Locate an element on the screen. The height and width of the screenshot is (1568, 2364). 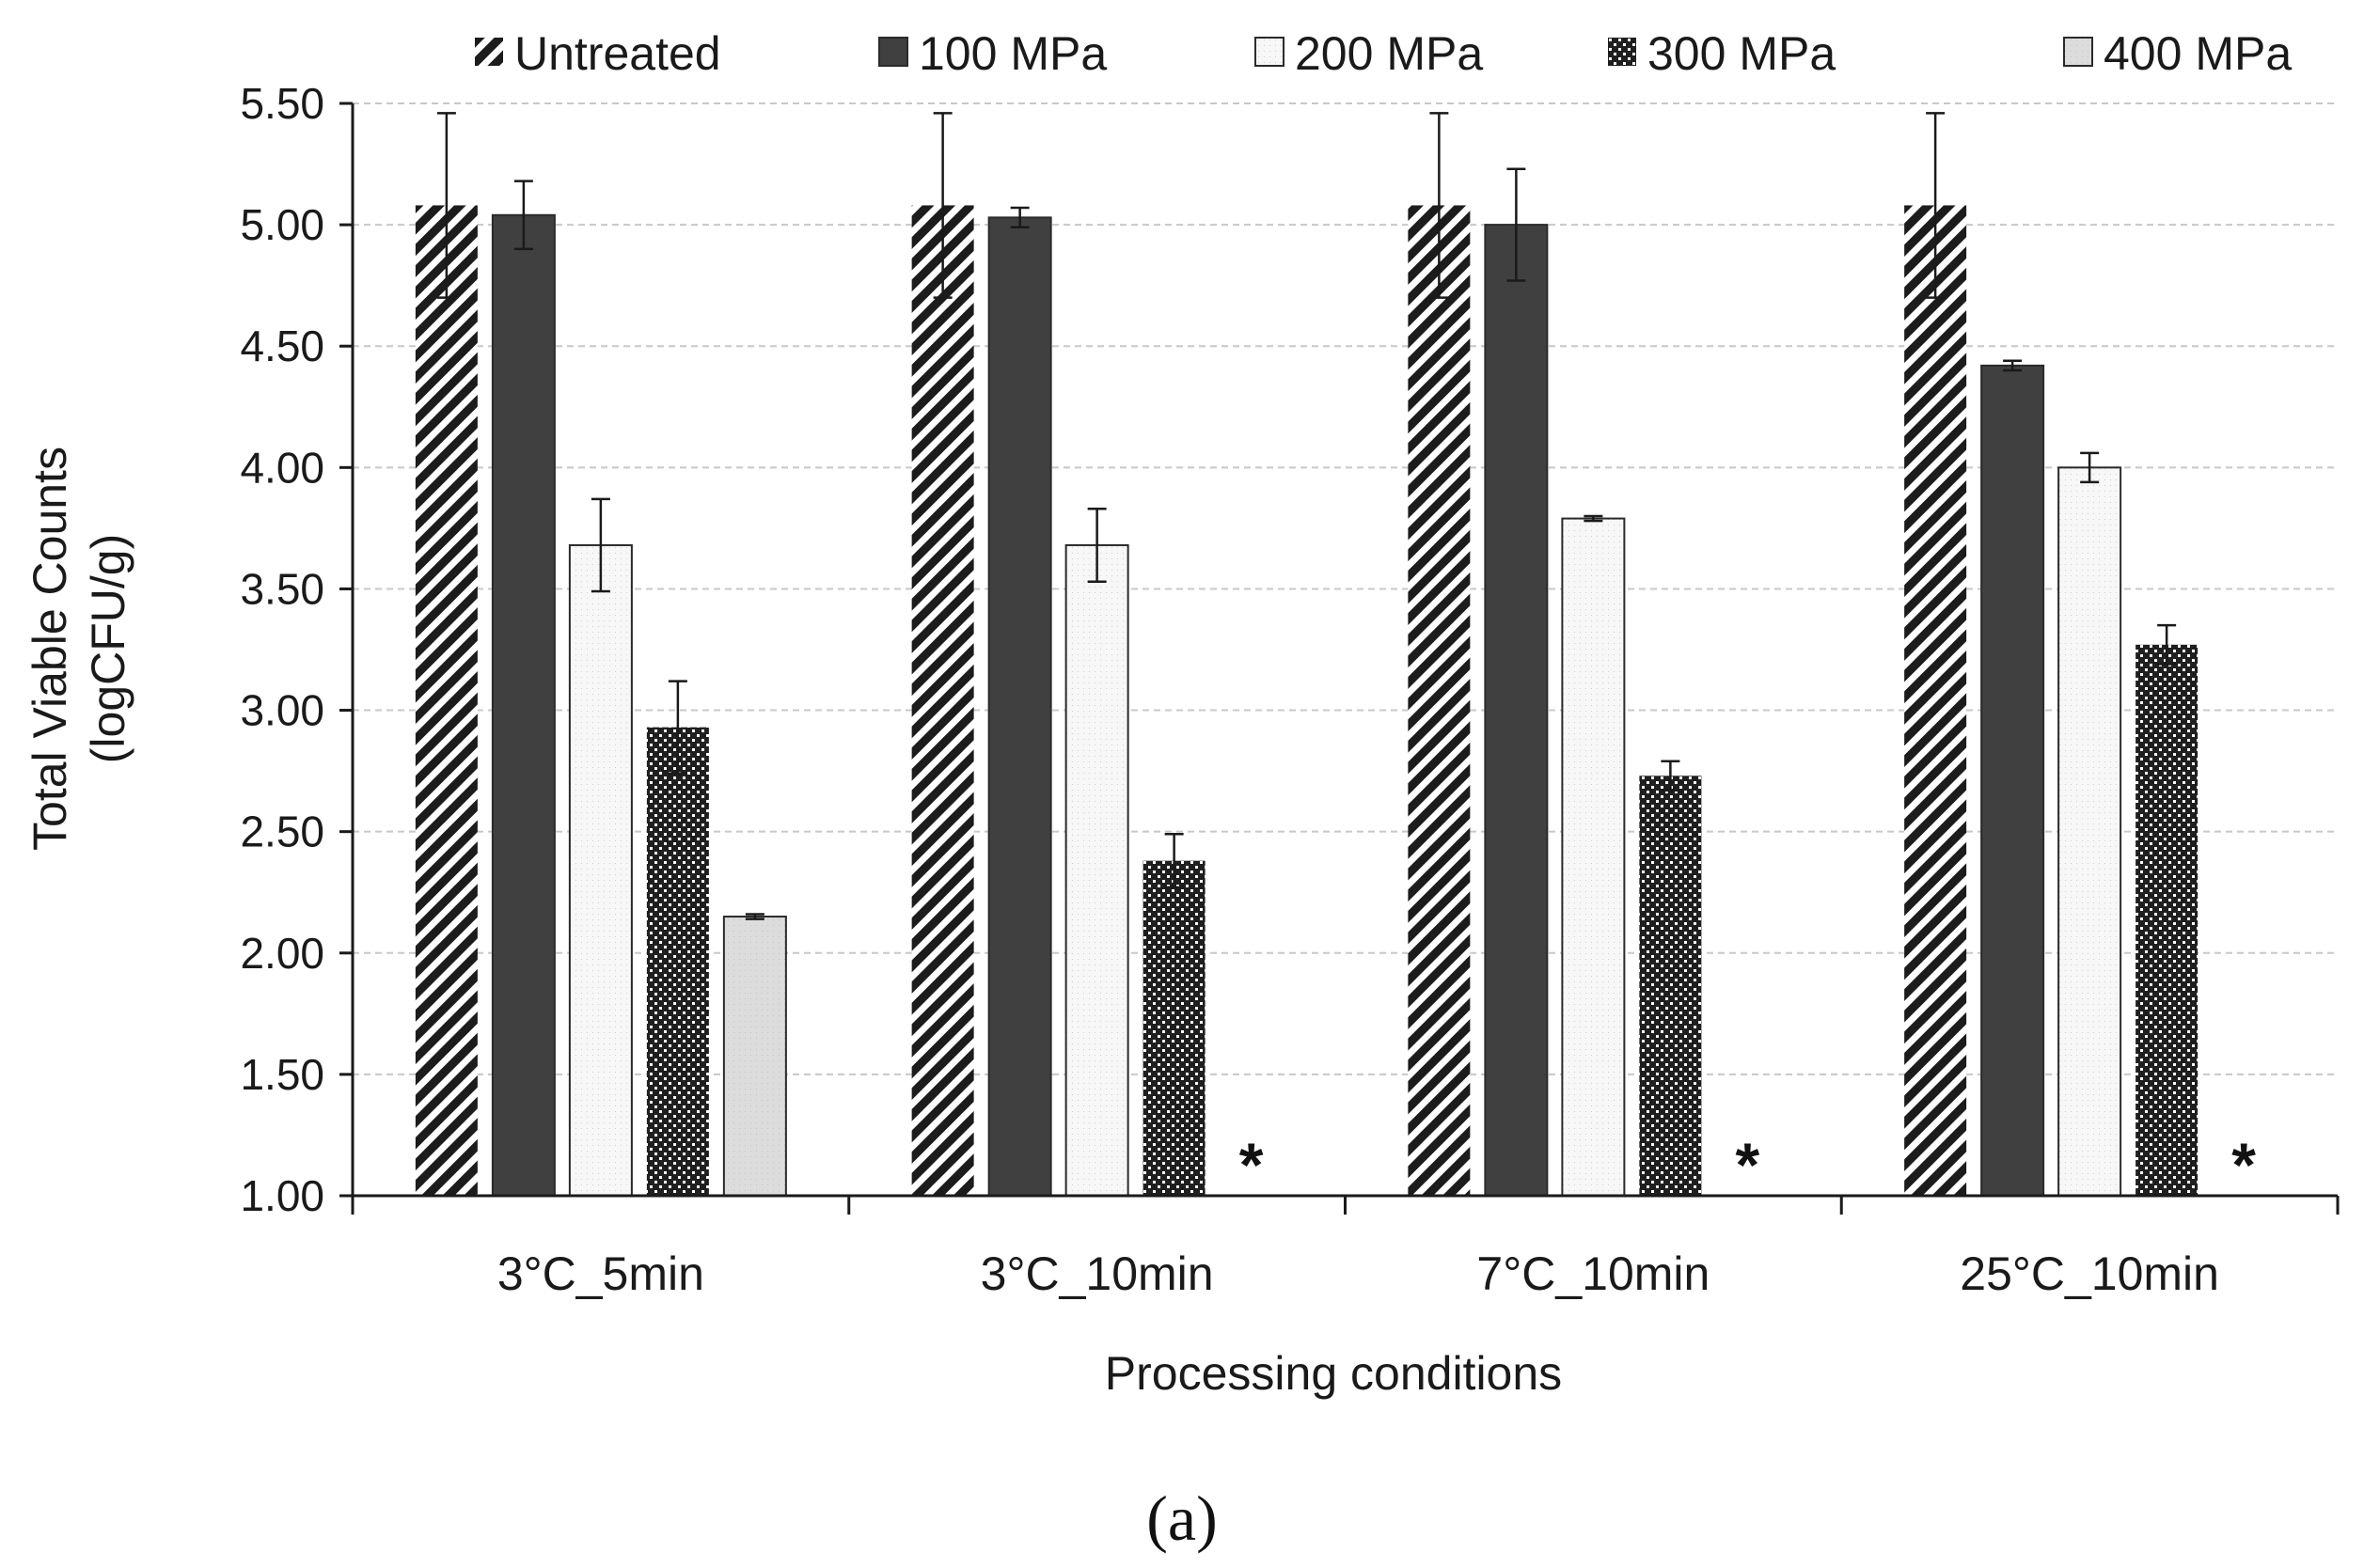
x-category-label: 25°C_10min is located at coordinates (2089, 1273).